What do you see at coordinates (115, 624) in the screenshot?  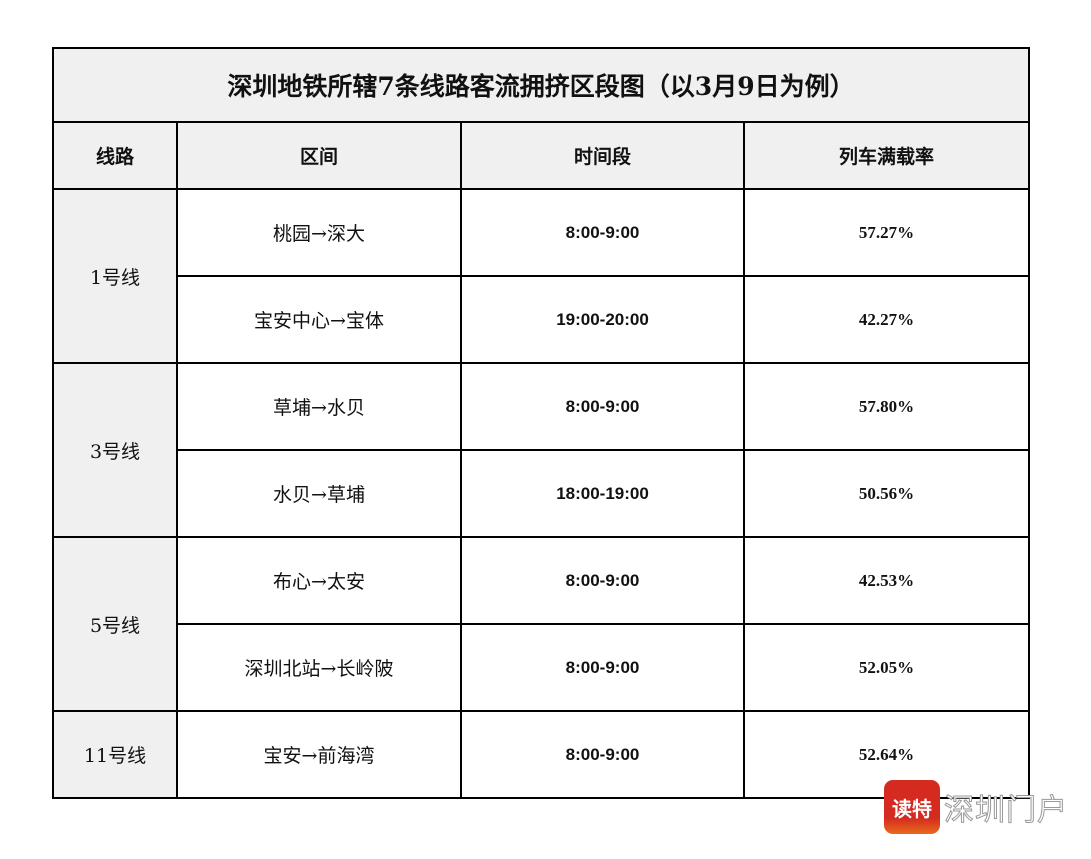 I see `line-cell: 5号线` at bounding box center [115, 624].